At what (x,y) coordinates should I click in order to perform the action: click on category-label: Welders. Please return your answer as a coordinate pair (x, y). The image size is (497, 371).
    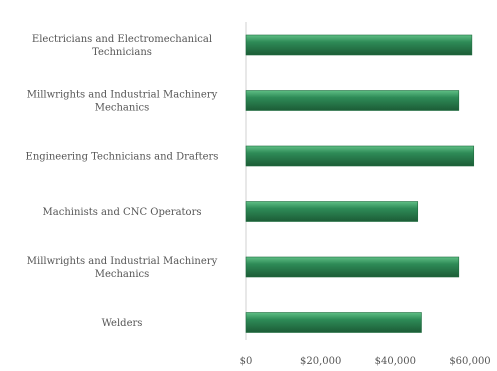
    Looking at the image, I should click on (122, 323).